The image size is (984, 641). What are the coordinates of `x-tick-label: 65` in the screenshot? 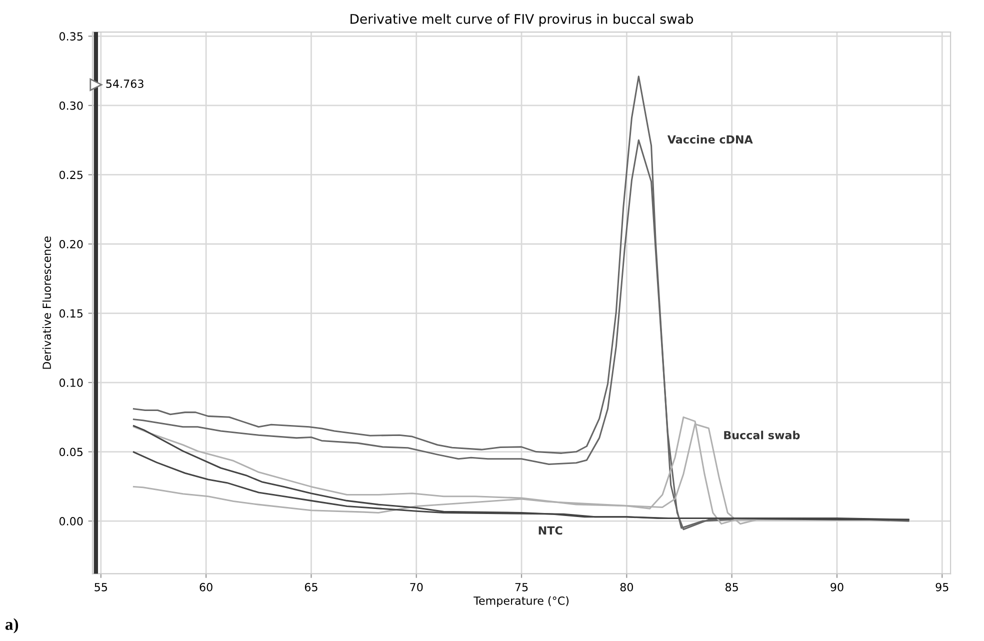 It's located at (311, 587).